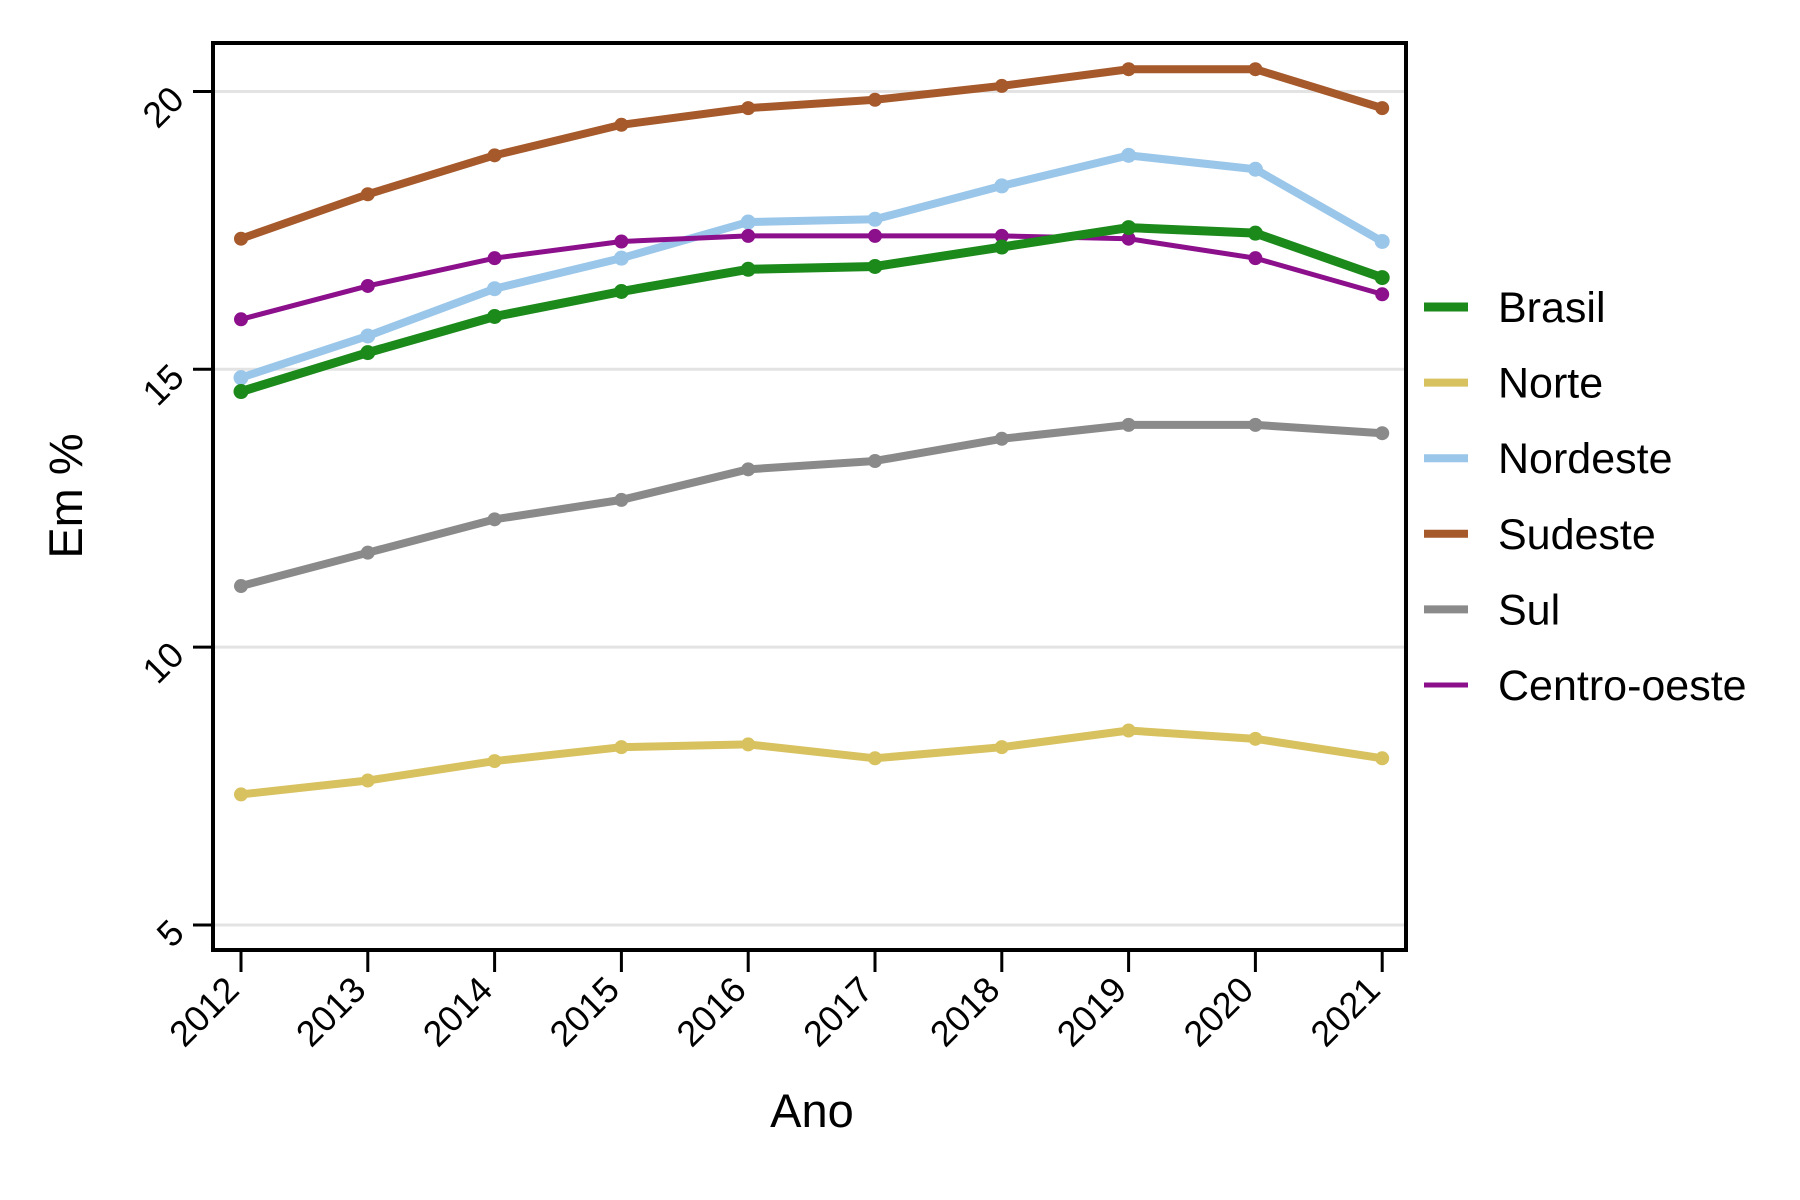  I want to click on y-axis-ticks, so click(203, 508).